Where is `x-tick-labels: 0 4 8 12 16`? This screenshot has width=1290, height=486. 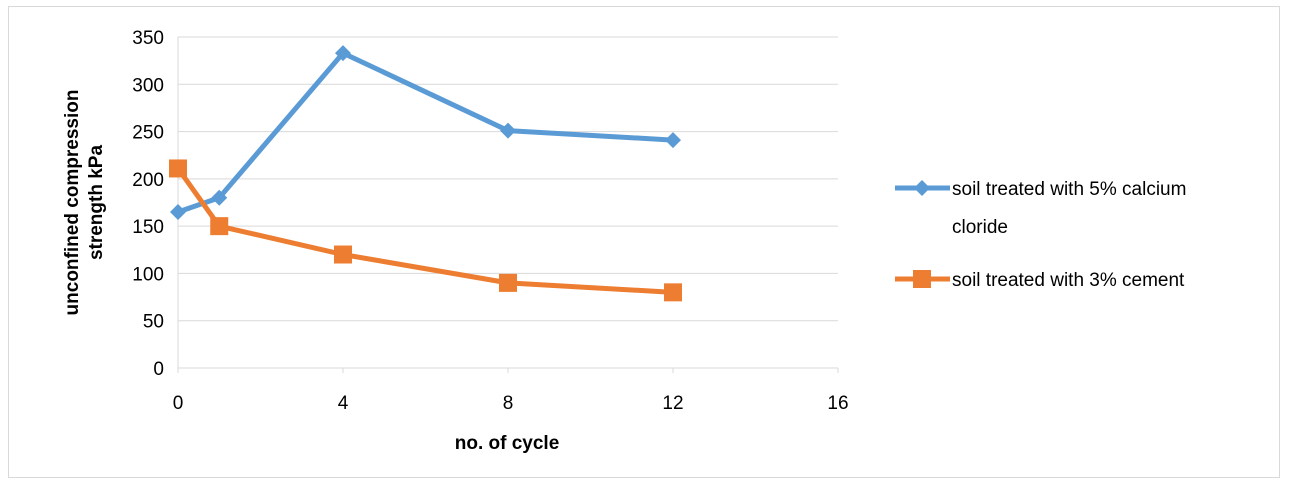 x-tick-labels: 0 4 8 12 16 is located at coordinates (511, 403).